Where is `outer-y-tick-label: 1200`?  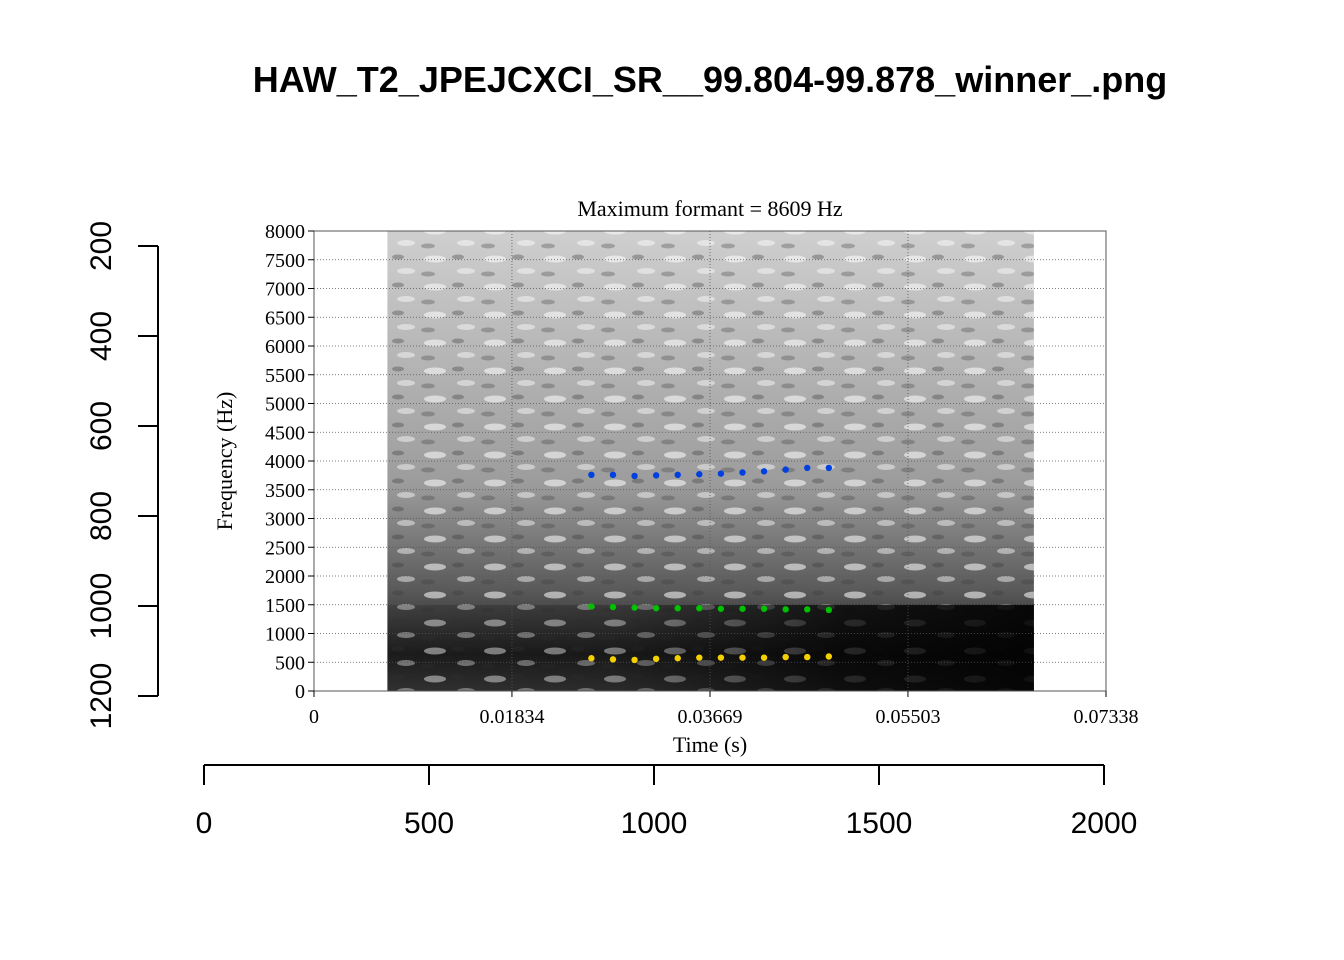 outer-y-tick-label: 1200 is located at coordinates (101, 696).